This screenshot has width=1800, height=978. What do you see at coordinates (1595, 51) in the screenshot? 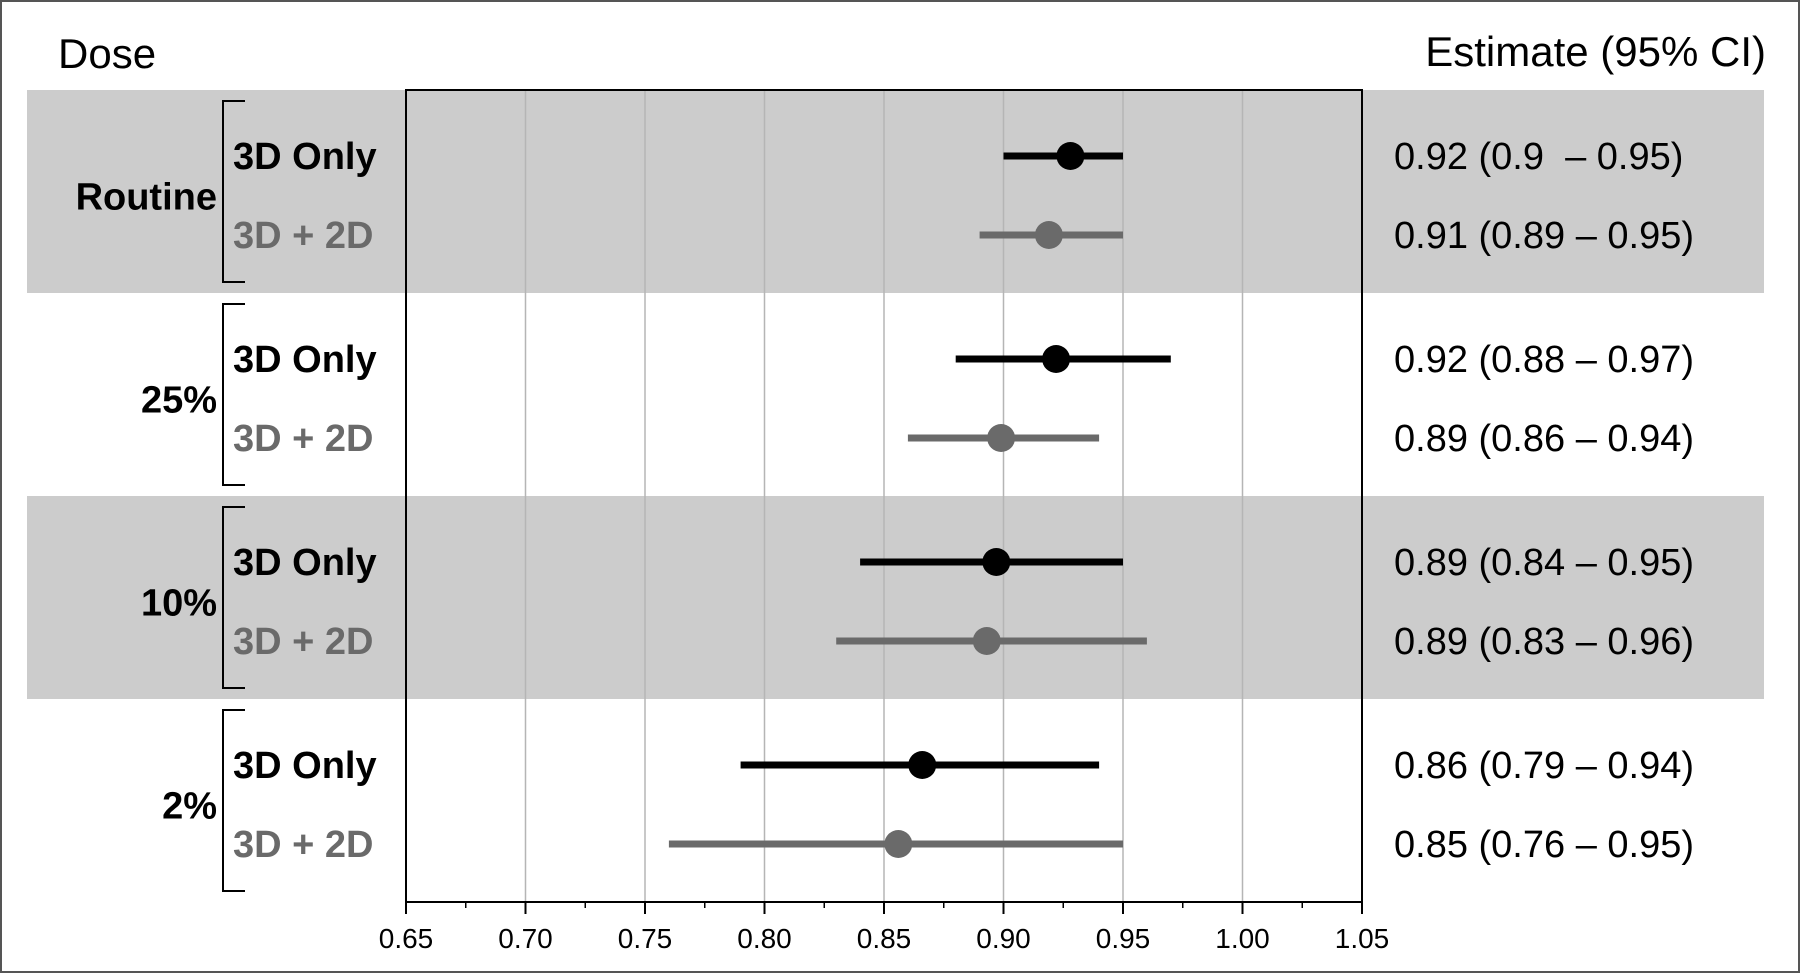
I see `estimate-column-title: Estimate (95% CI)` at bounding box center [1595, 51].